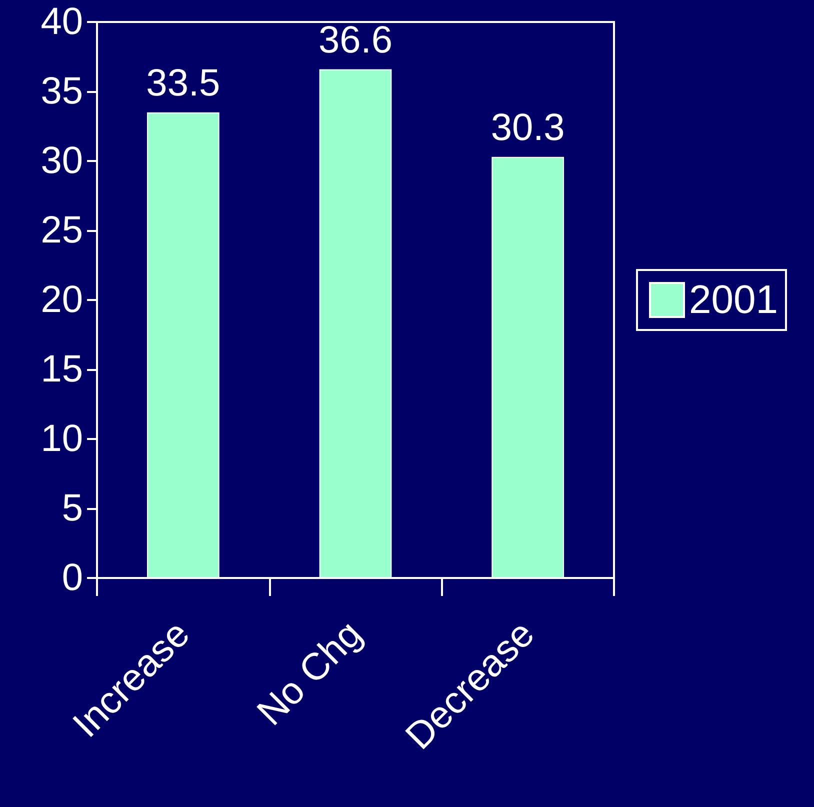  I want to click on y-tick-label: 10, so click(61, 439).